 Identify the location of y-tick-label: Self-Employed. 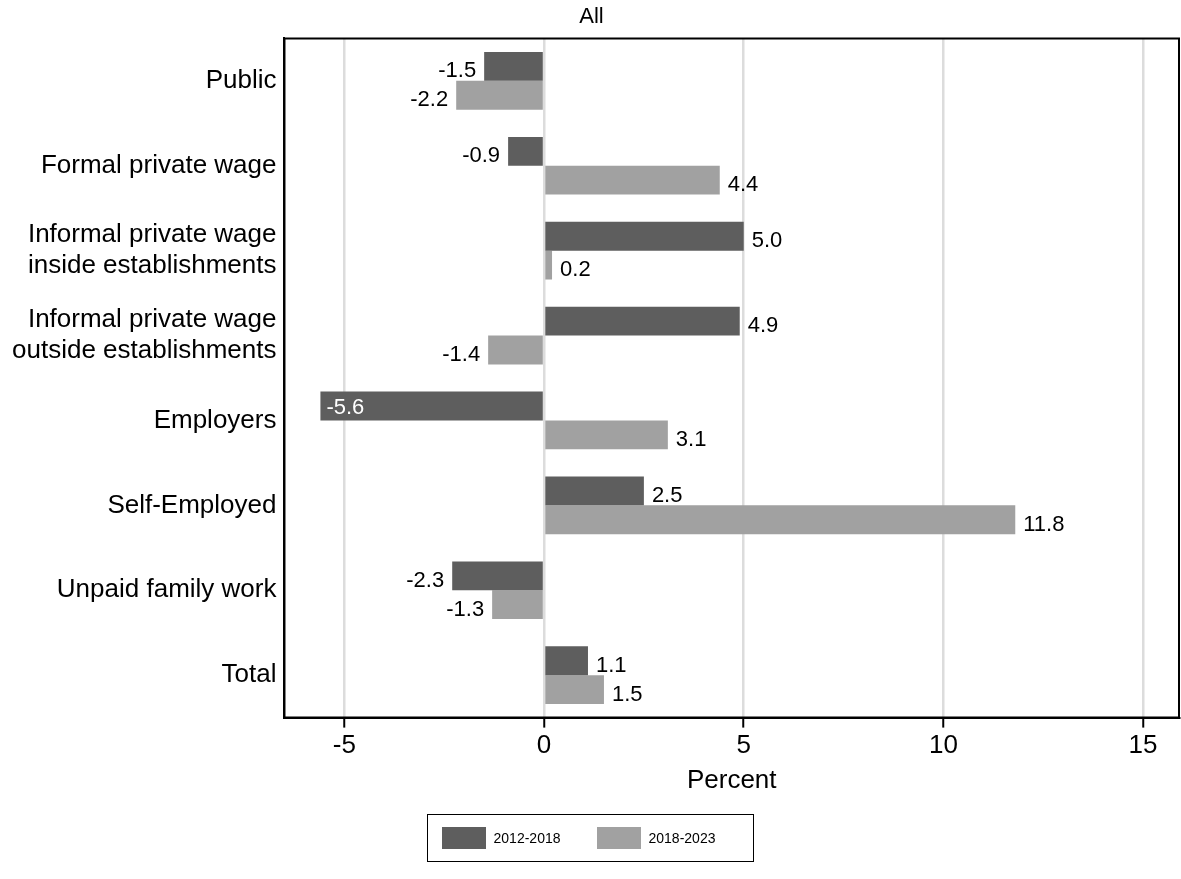
(192, 503).